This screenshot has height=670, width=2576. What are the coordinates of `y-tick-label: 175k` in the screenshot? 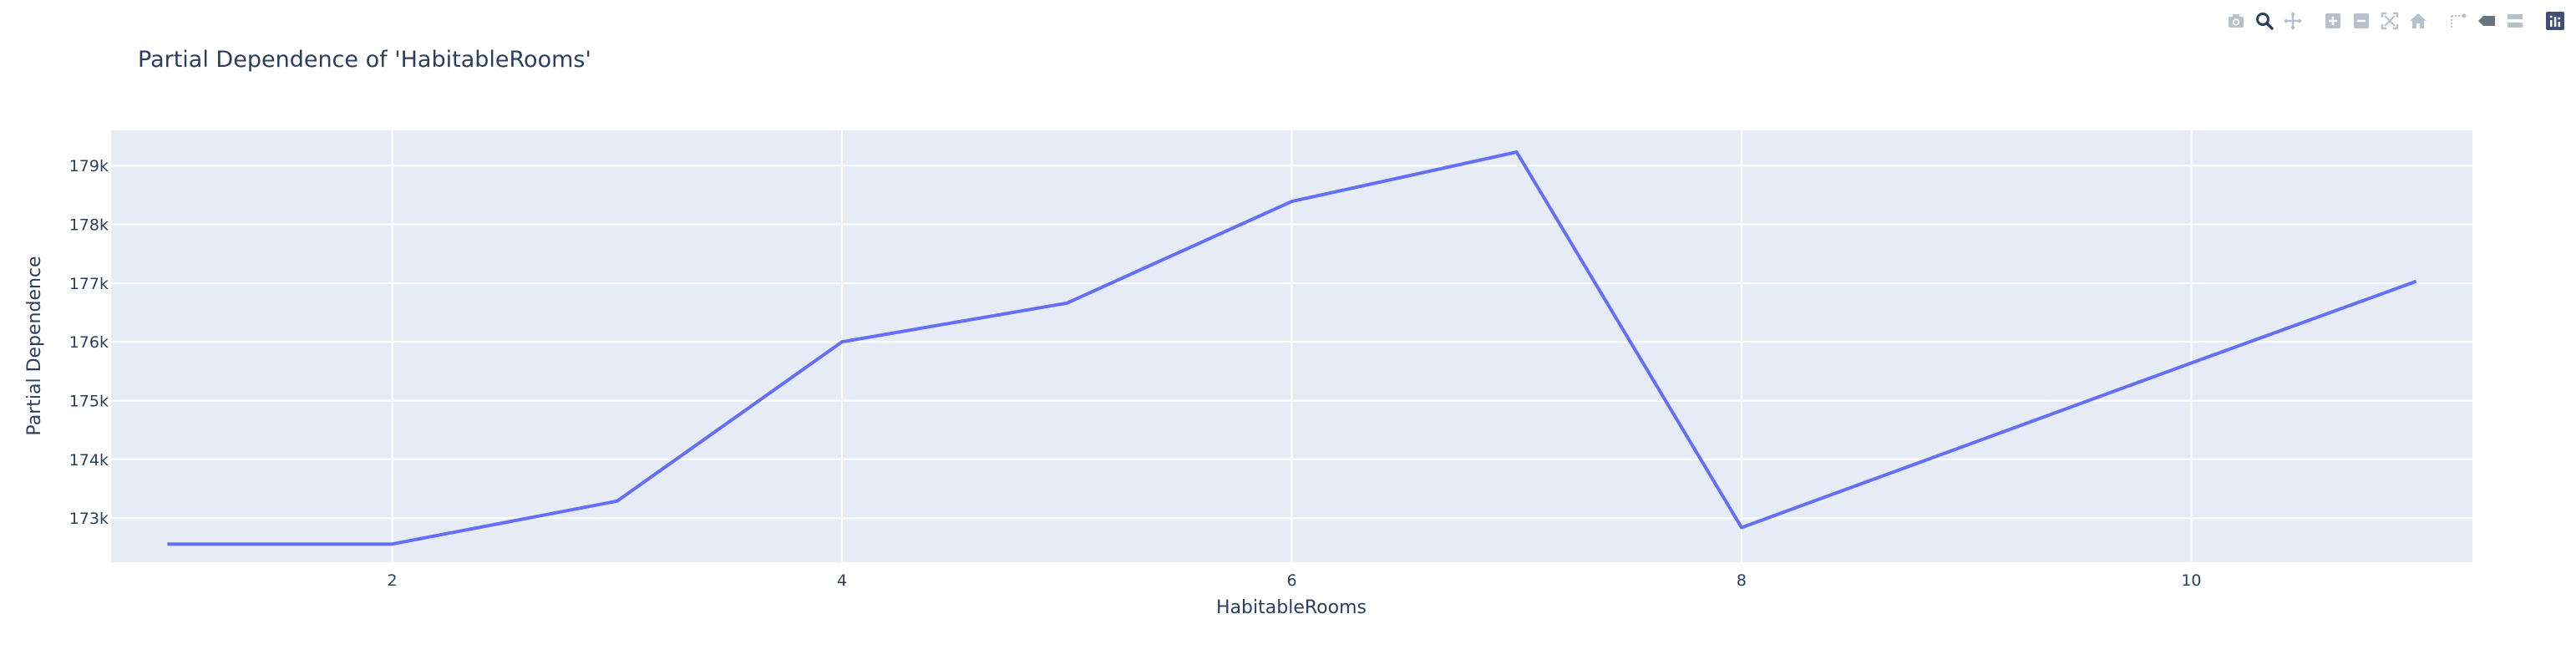 It's located at (89, 402).